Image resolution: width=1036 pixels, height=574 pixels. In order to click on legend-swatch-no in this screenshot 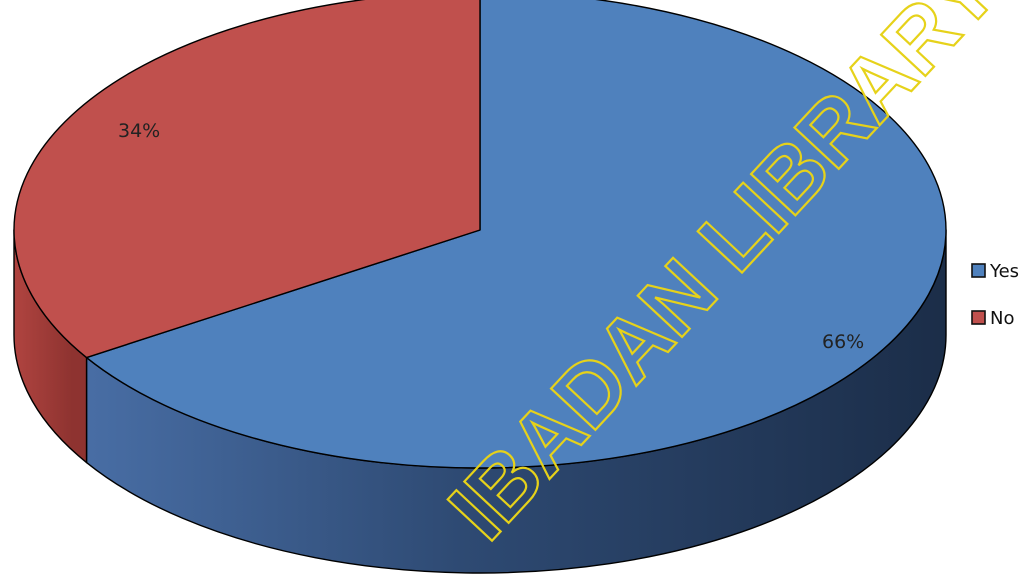, I will do `click(978, 317)`.